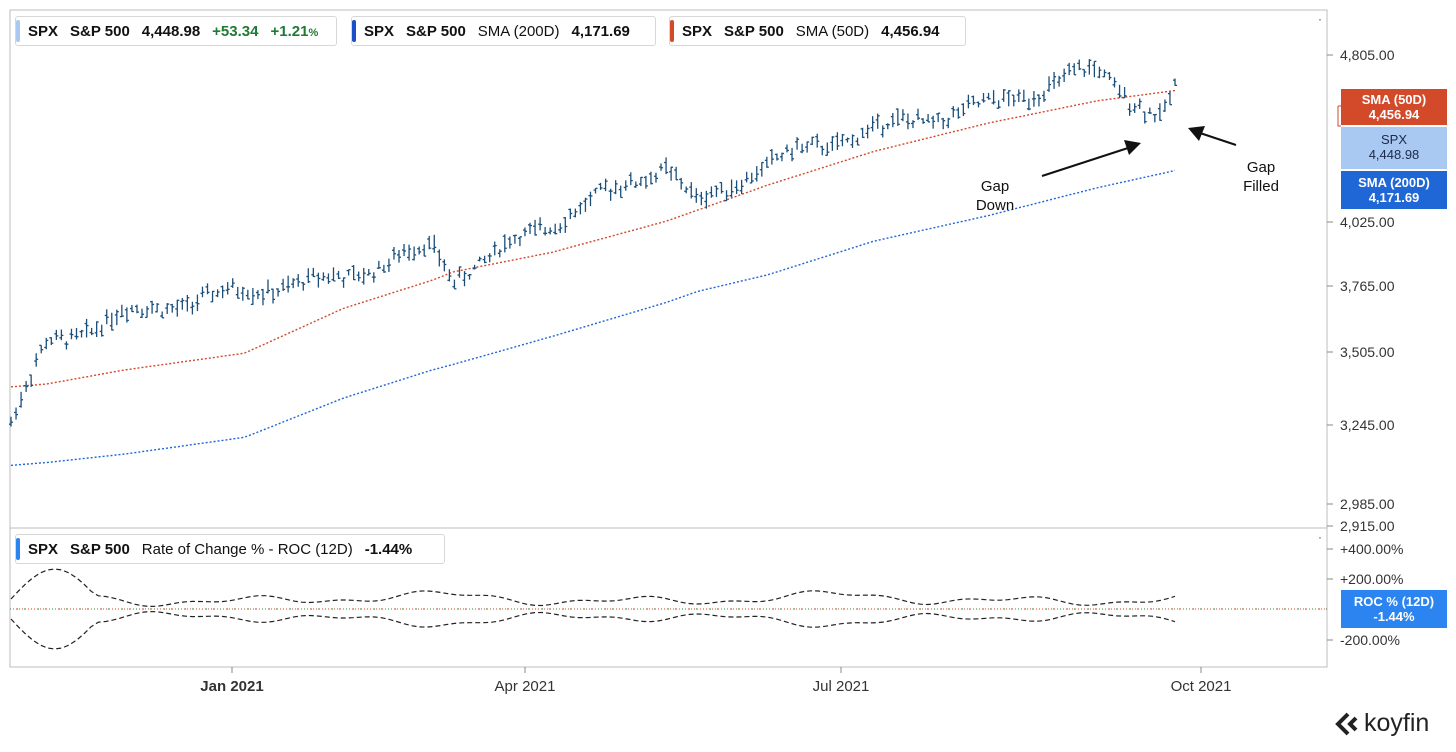 The image size is (1456, 752). I want to click on legend-spx-name: S&P 500, so click(100, 31).